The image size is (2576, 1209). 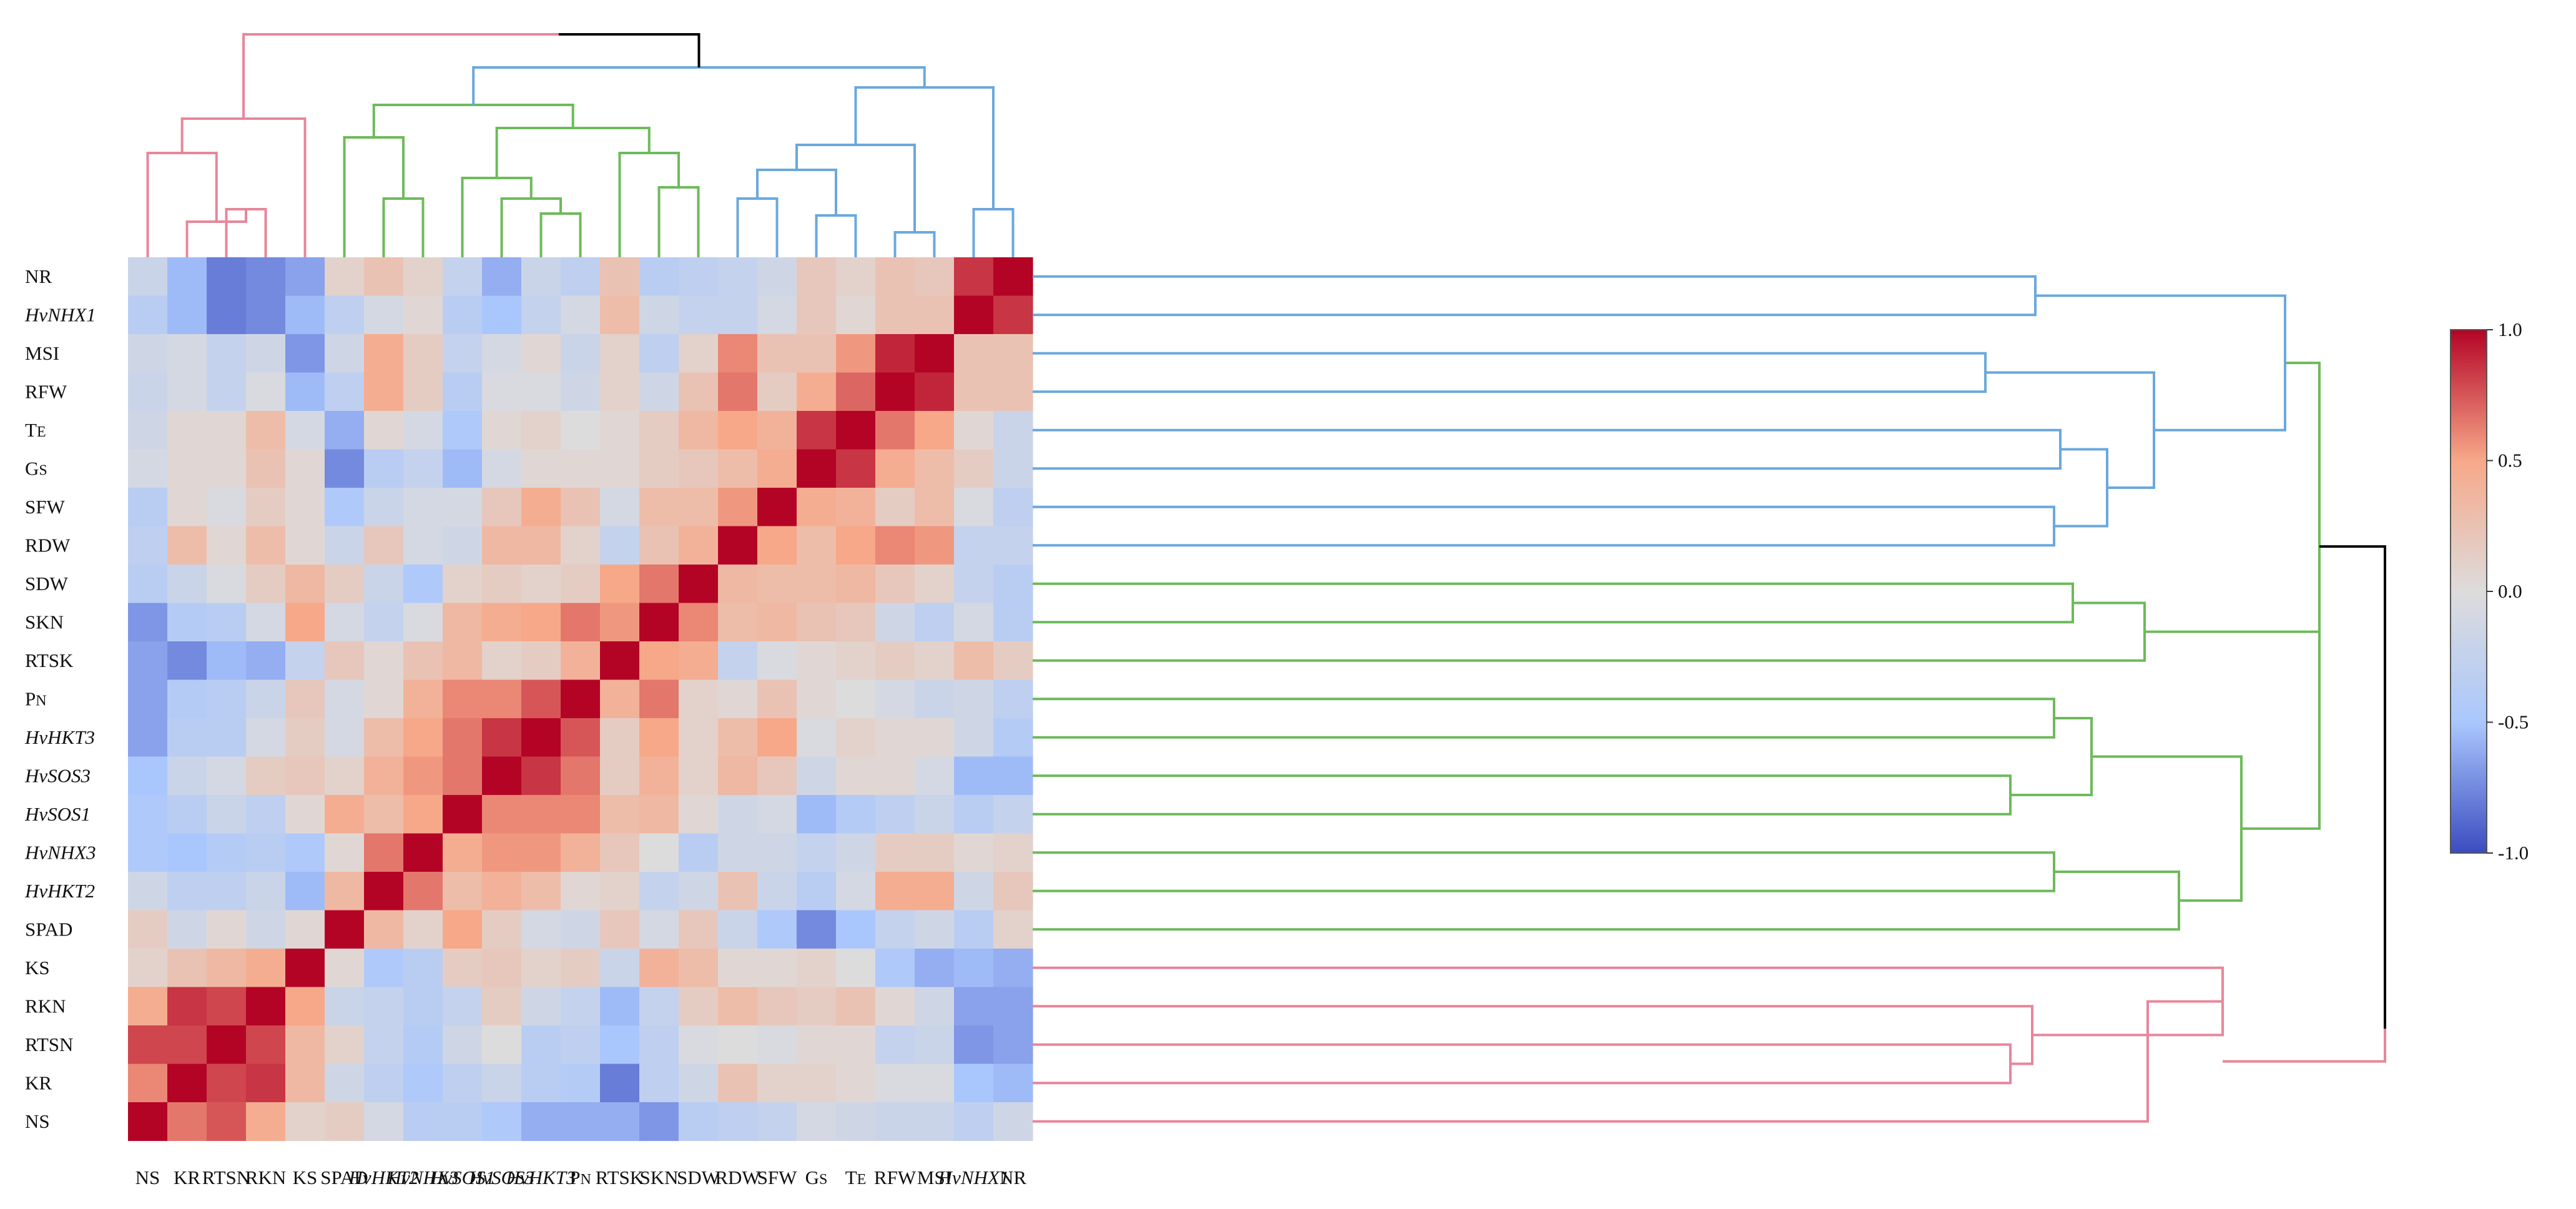 I want to click on cell-gs-hvsos3, so click(x=502, y=469).